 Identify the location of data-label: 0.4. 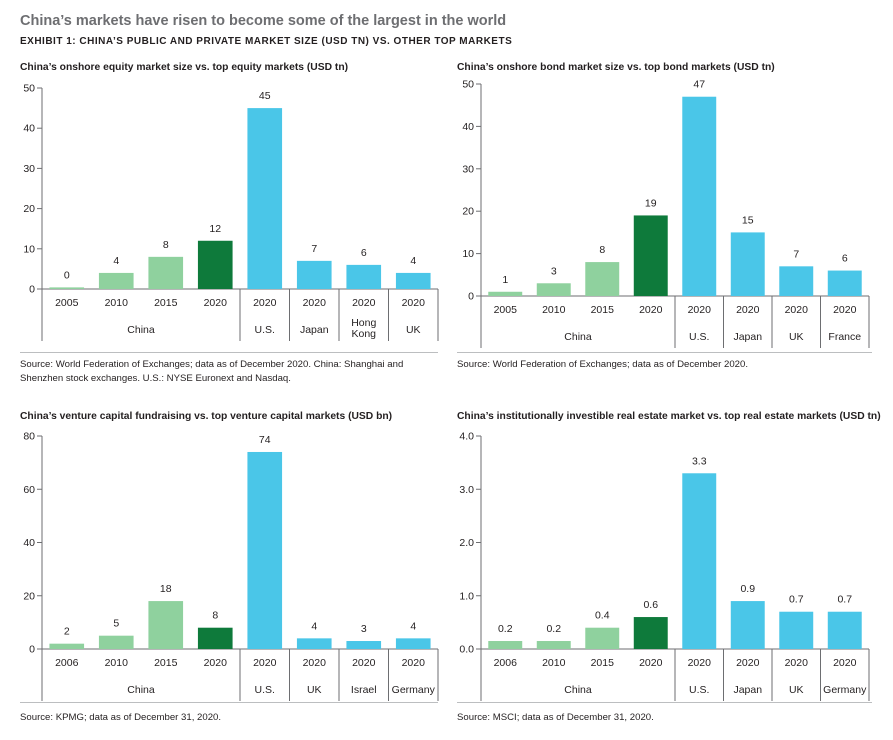
(602, 616).